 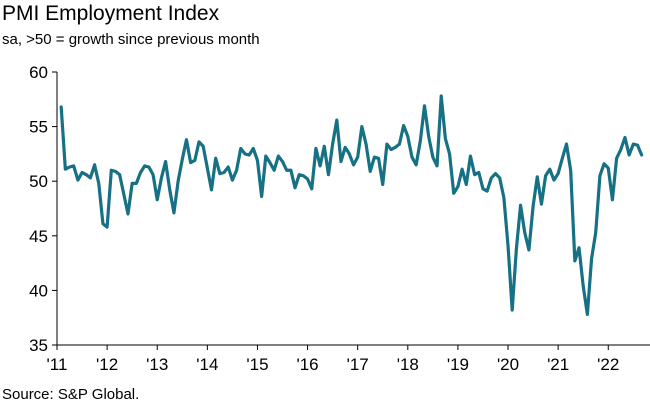 What do you see at coordinates (157, 364) in the screenshot?
I see `x-tick-label: '13` at bounding box center [157, 364].